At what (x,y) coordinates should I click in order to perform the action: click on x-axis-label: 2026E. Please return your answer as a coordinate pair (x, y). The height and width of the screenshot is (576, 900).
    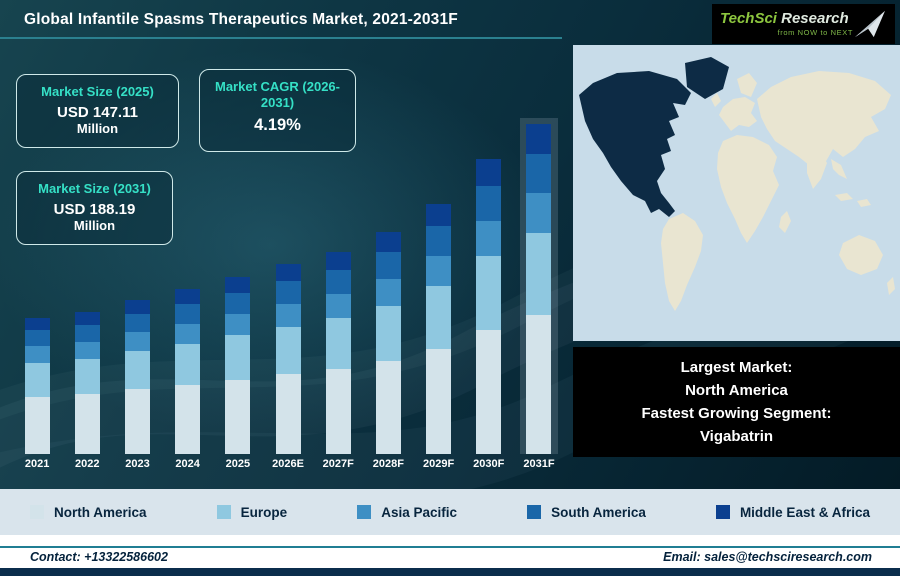
    Looking at the image, I should click on (288, 464).